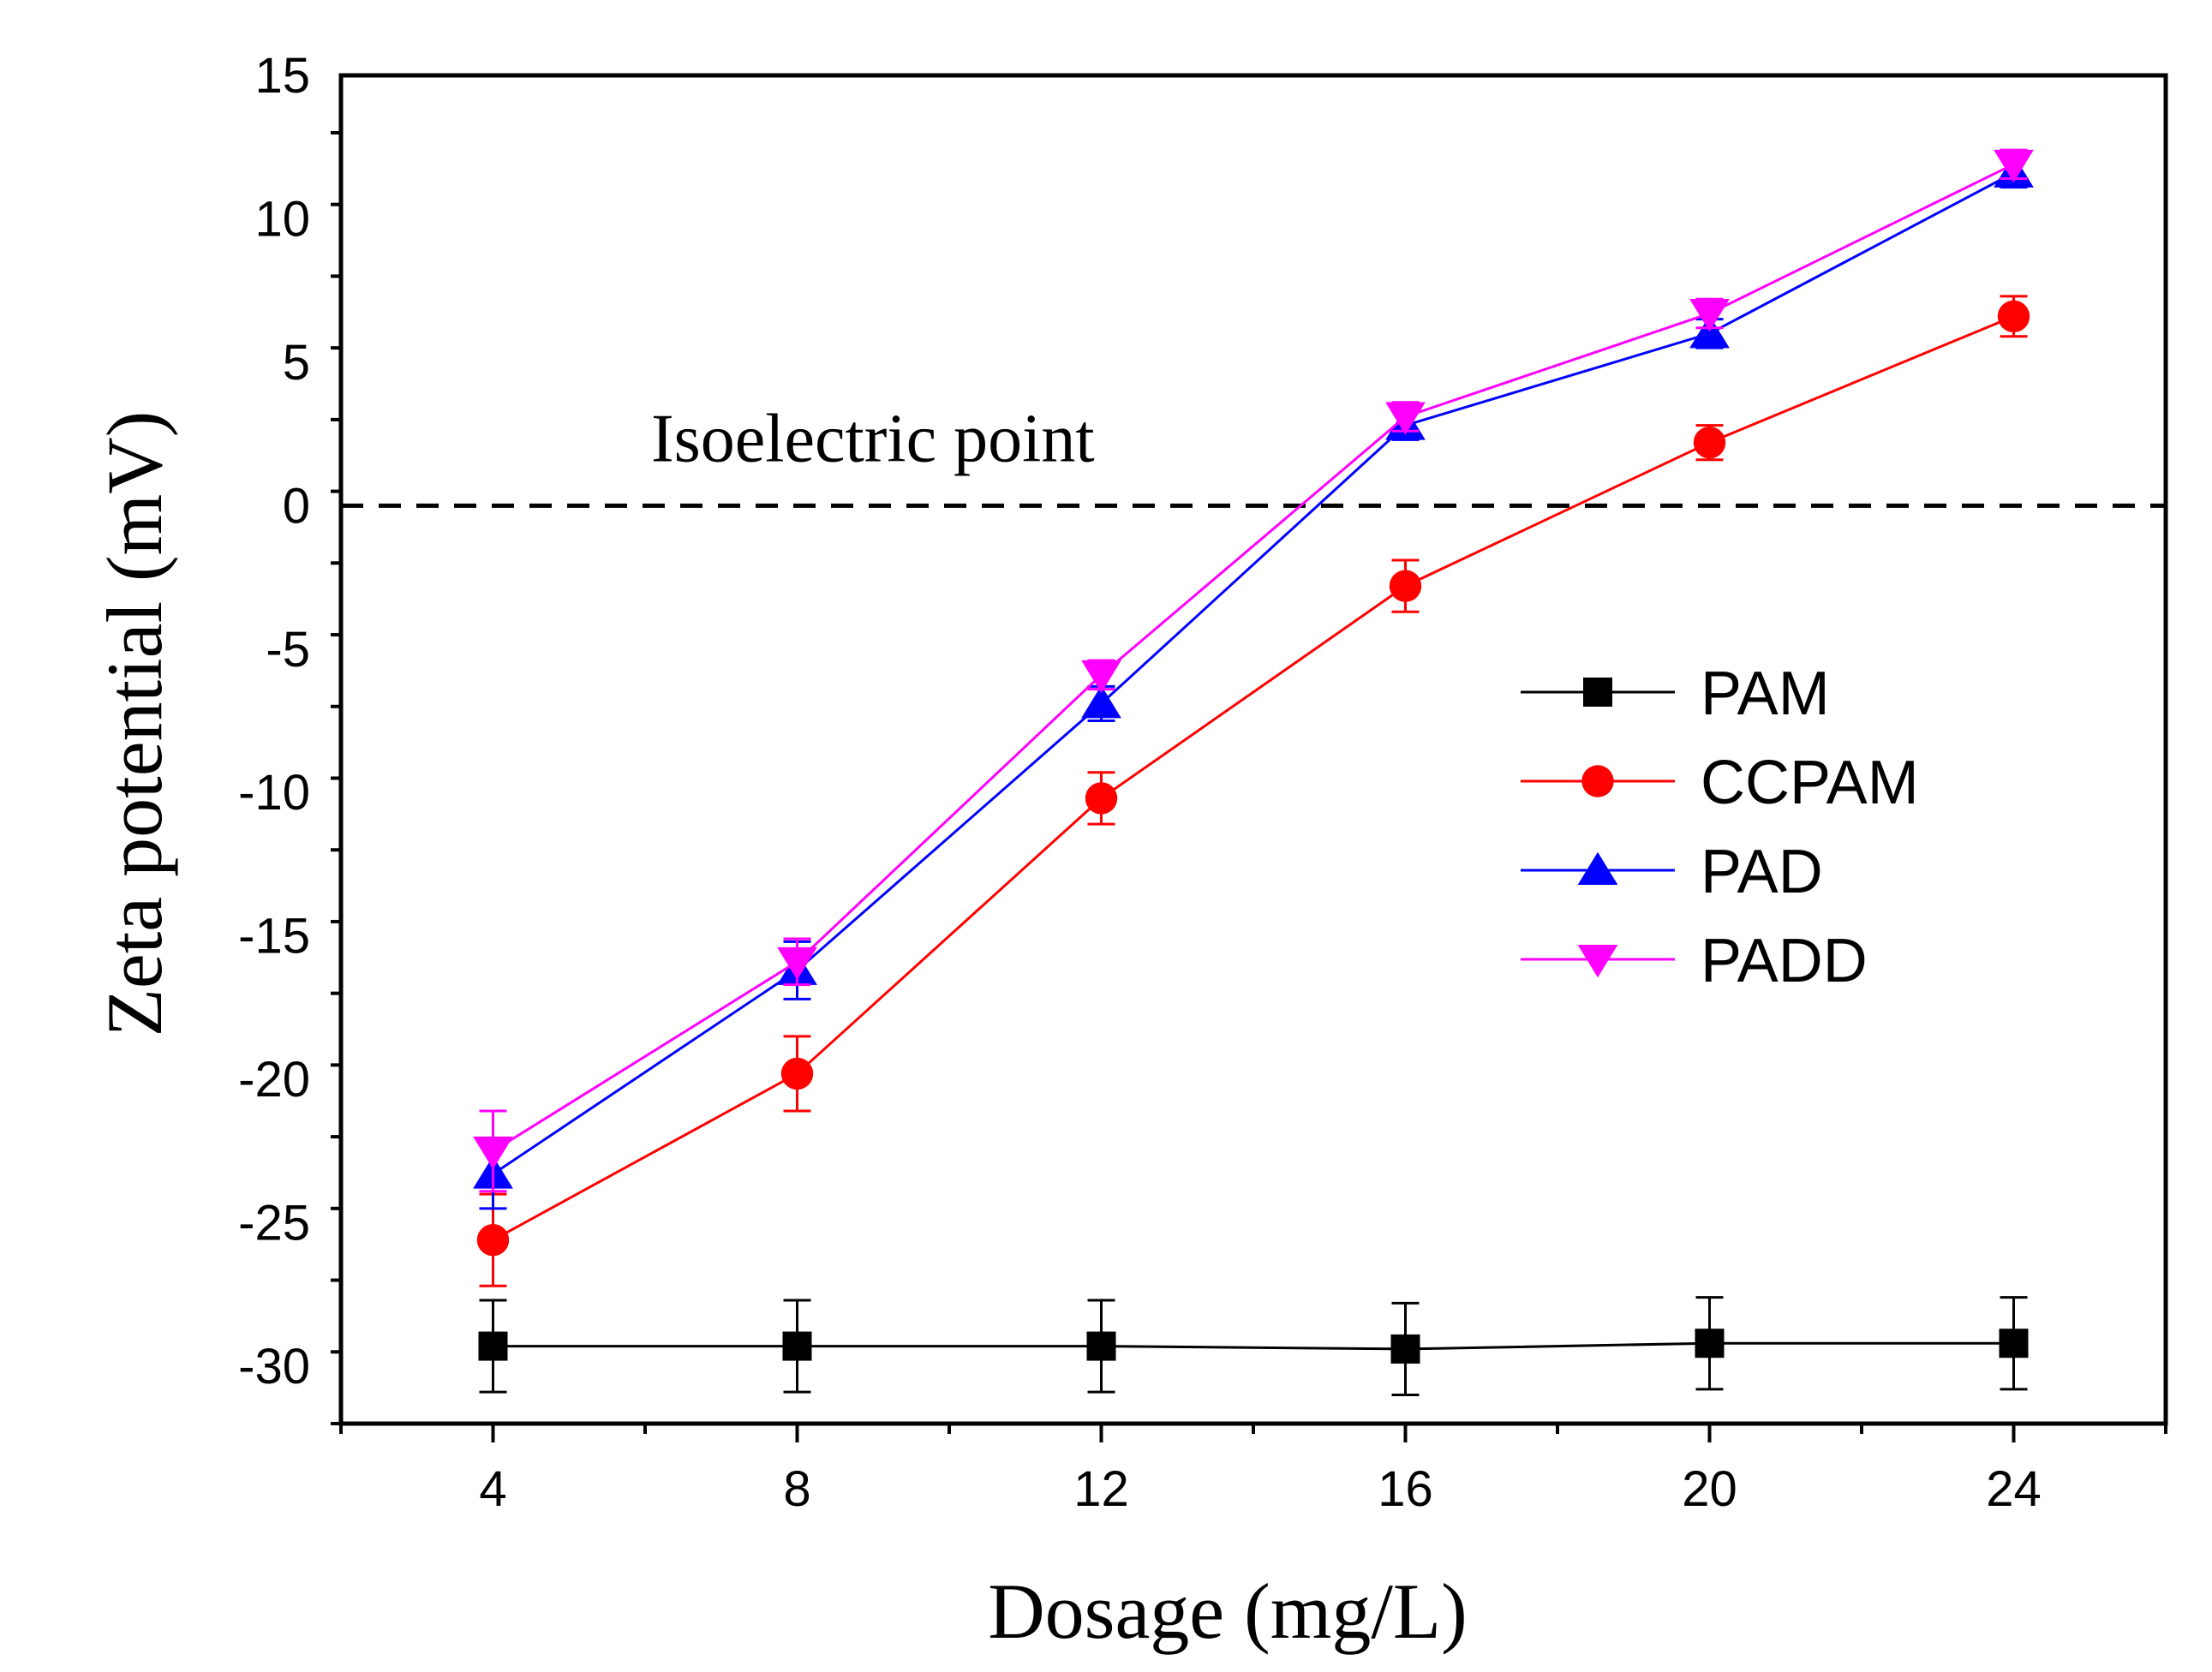 This screenshot has height=1672, width=2212. I want to click on legend-item-ccpam: CCPAM, so click(1720, 783).